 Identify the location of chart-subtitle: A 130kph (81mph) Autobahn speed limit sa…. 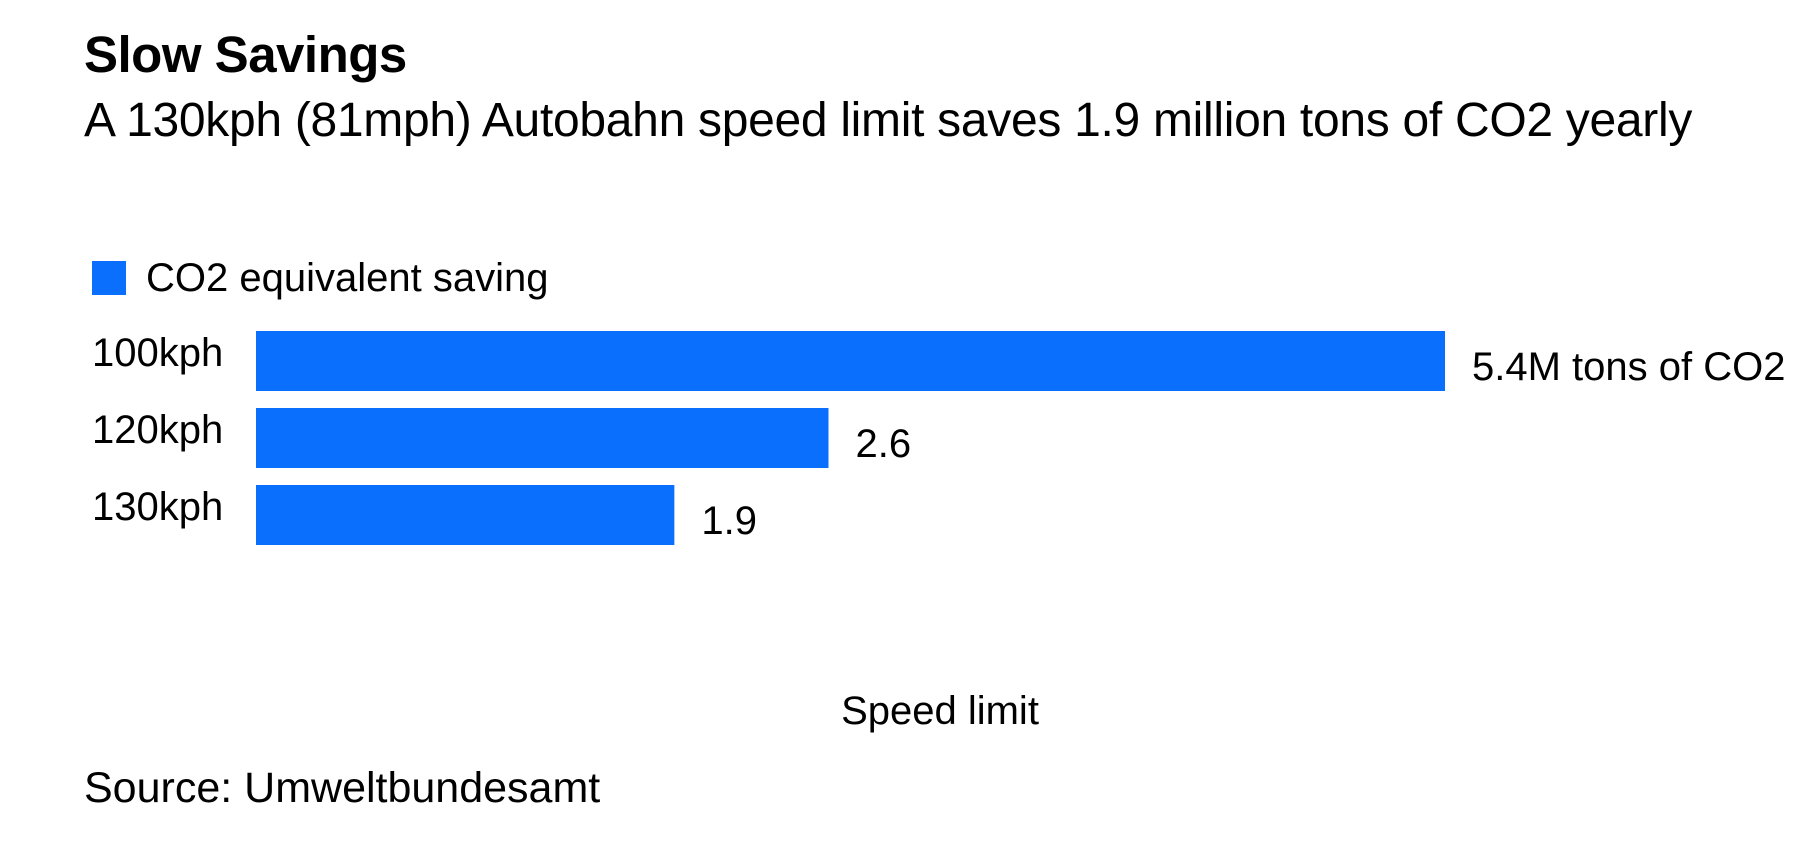
(888, 120).